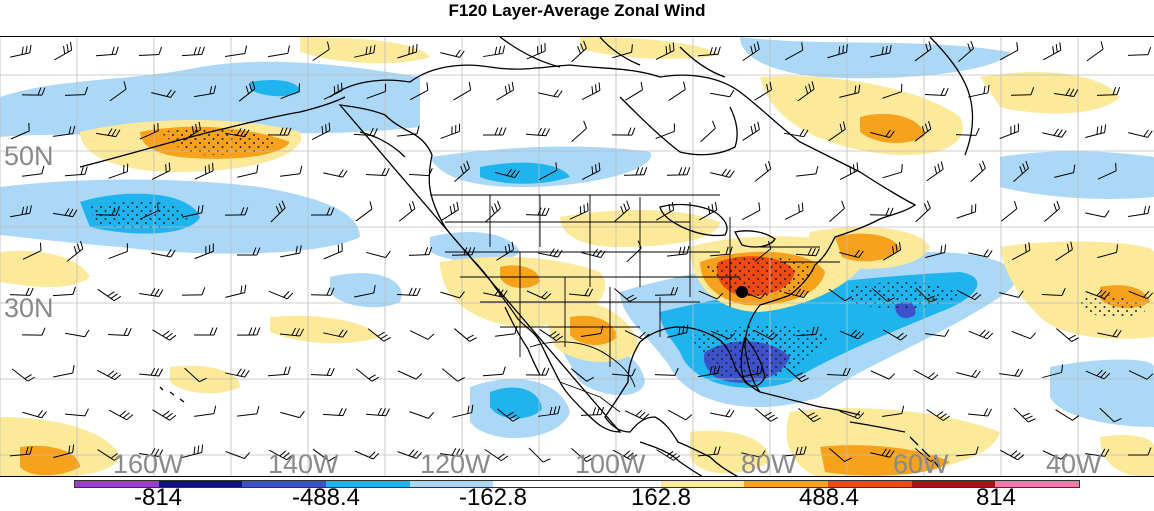  Describe the element at coordinates (303, 463) in the screenshot. I see `lon-label-140w: 140W` at that location.